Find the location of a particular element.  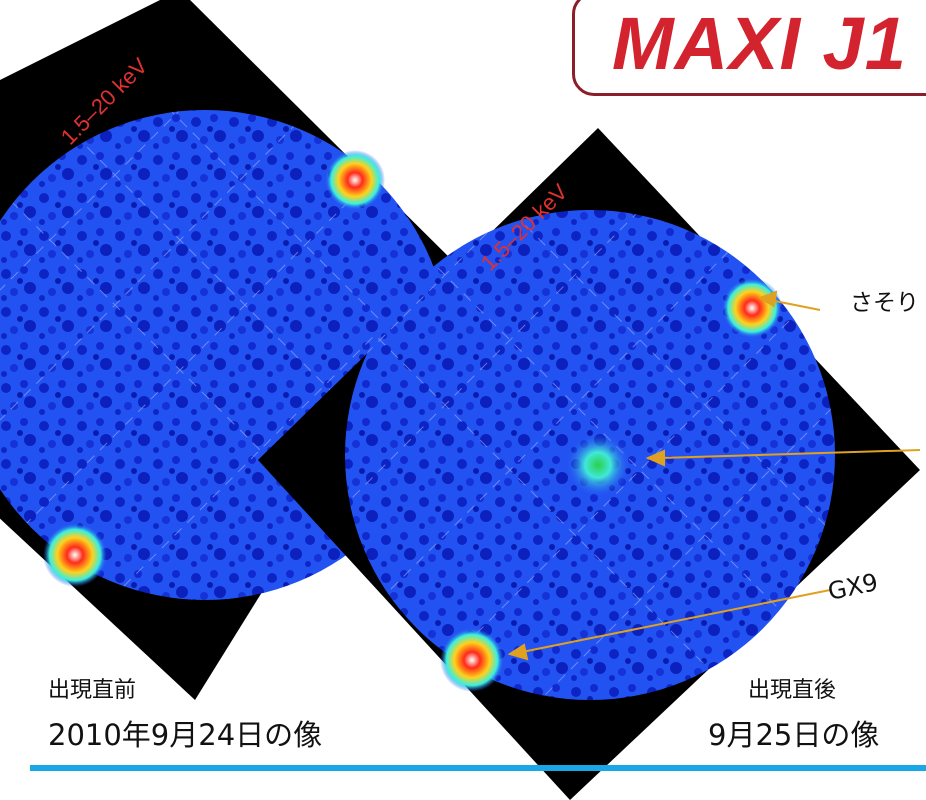

right-gx9-source is located at coordinates (472, 660).